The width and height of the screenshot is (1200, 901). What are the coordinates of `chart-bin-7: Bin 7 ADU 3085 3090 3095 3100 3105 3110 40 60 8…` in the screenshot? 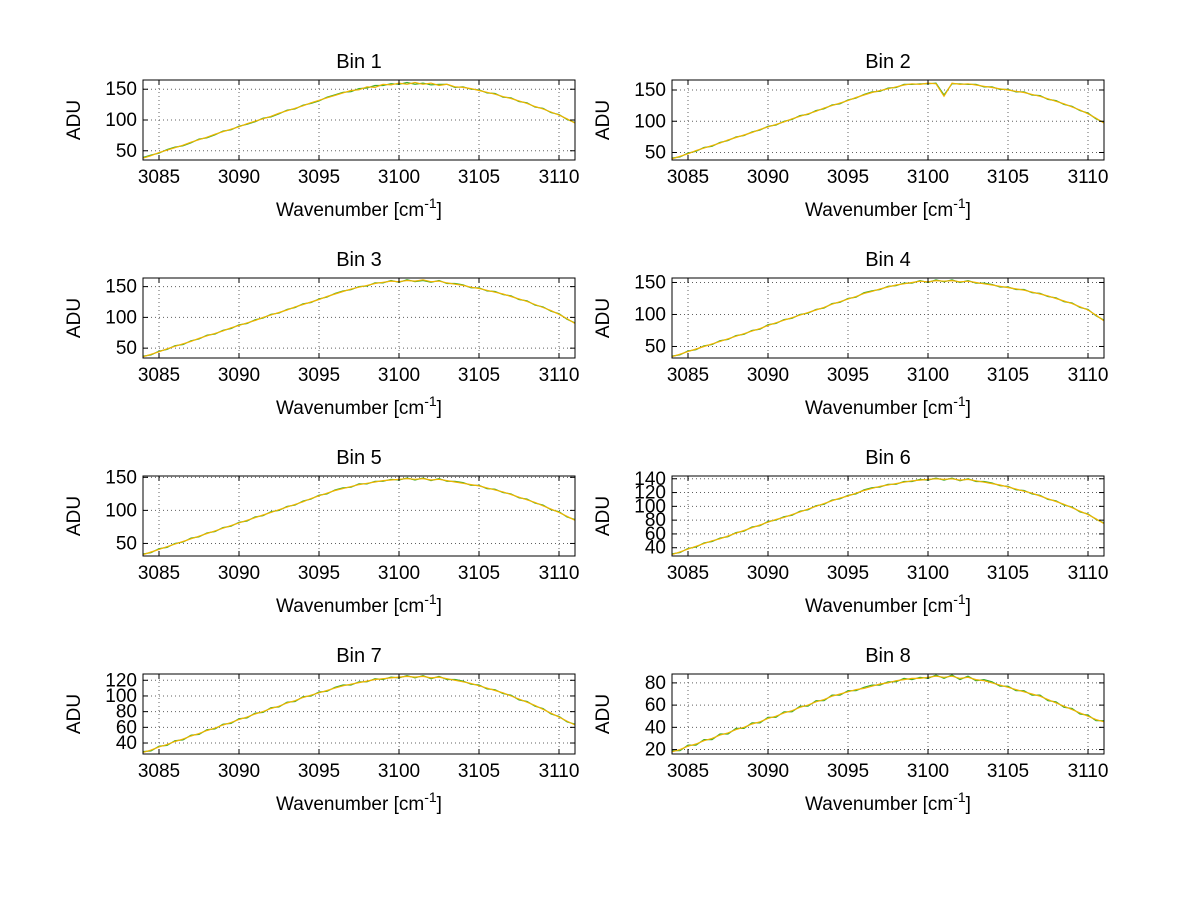 It's located at (308, 739).